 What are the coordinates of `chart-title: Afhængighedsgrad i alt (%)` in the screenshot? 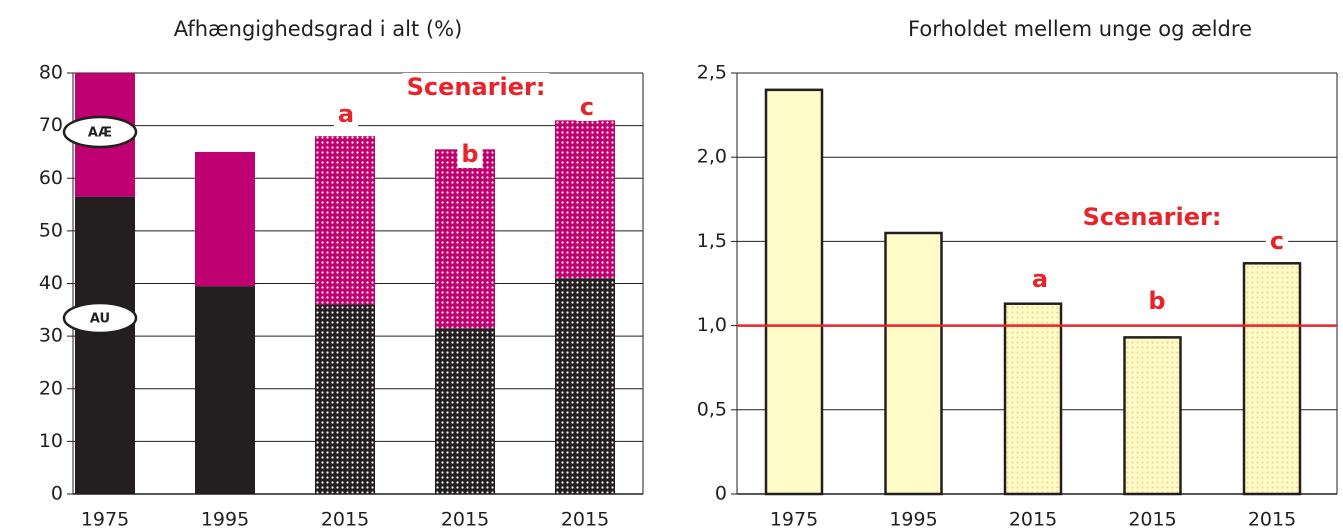 It's located at (318, 29).